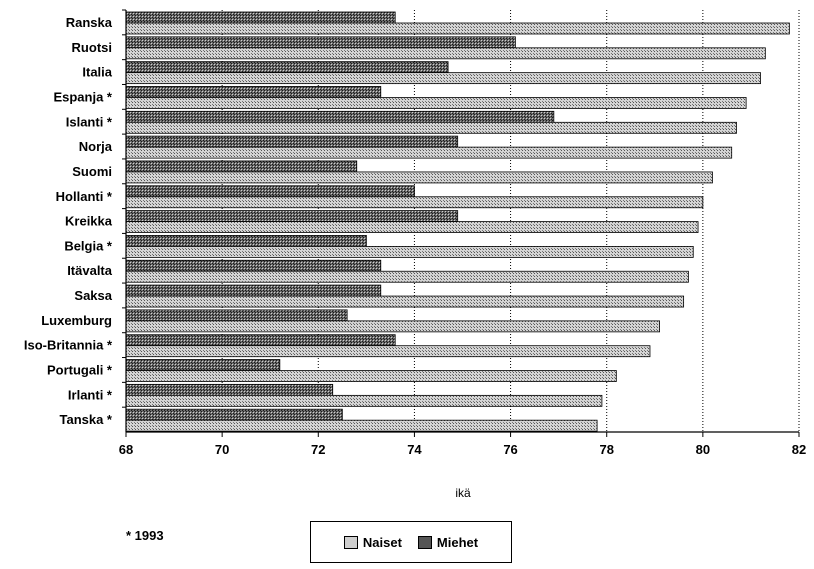 Image resolution: width=814 pixels, height=569 pixels. I want to click on category-label-6: Suomi, so click(92, 171).